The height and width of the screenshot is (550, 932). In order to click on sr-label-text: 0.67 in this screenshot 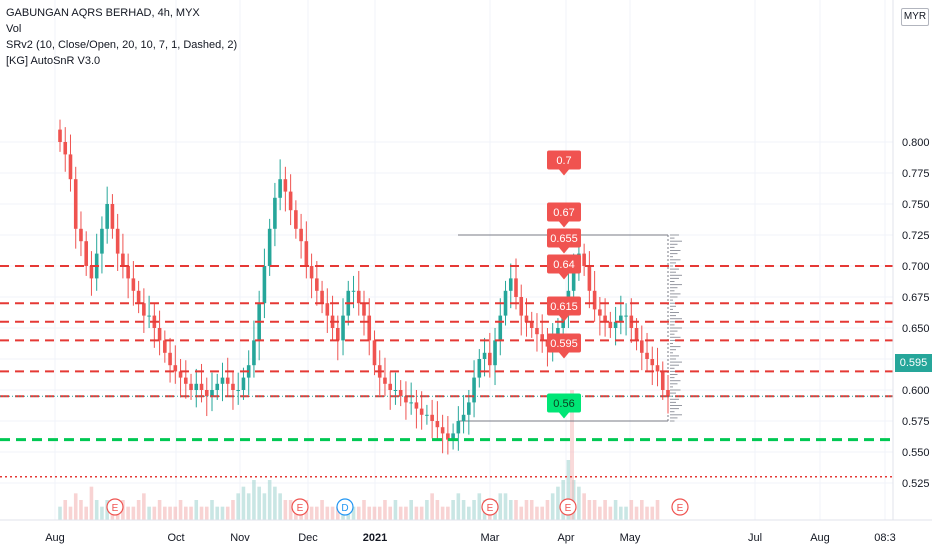, I will do `click(563, 213)`.